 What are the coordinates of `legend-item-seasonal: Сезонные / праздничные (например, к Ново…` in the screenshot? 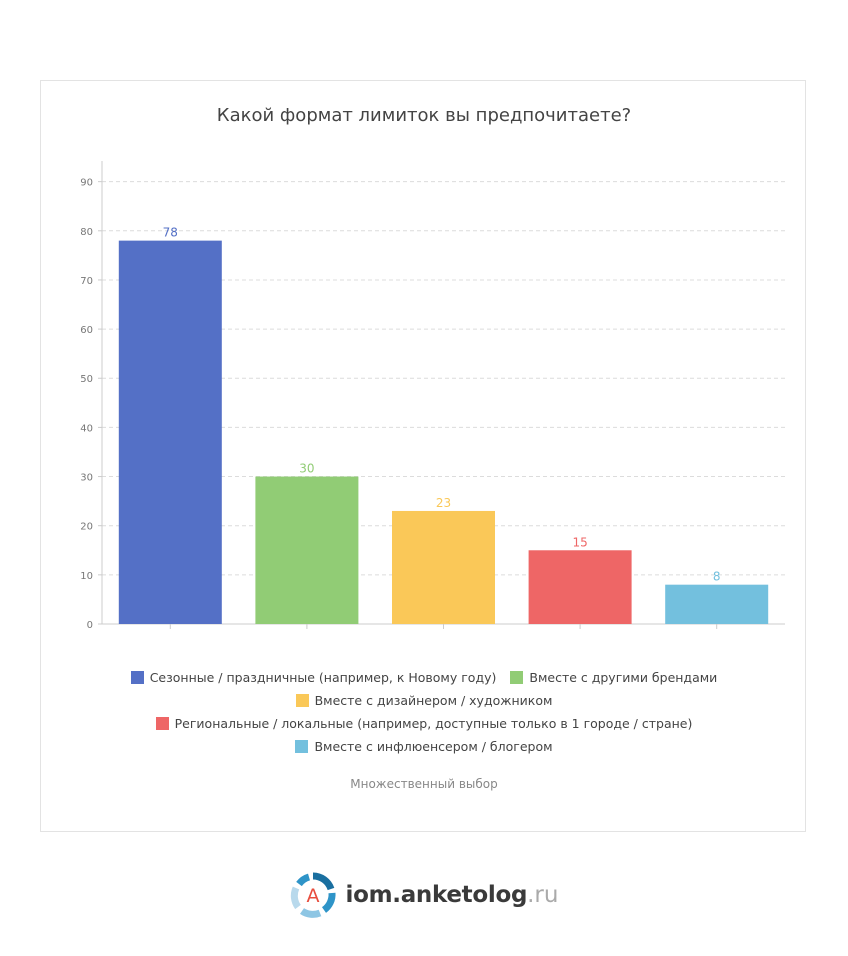 It's located at (313, 677).